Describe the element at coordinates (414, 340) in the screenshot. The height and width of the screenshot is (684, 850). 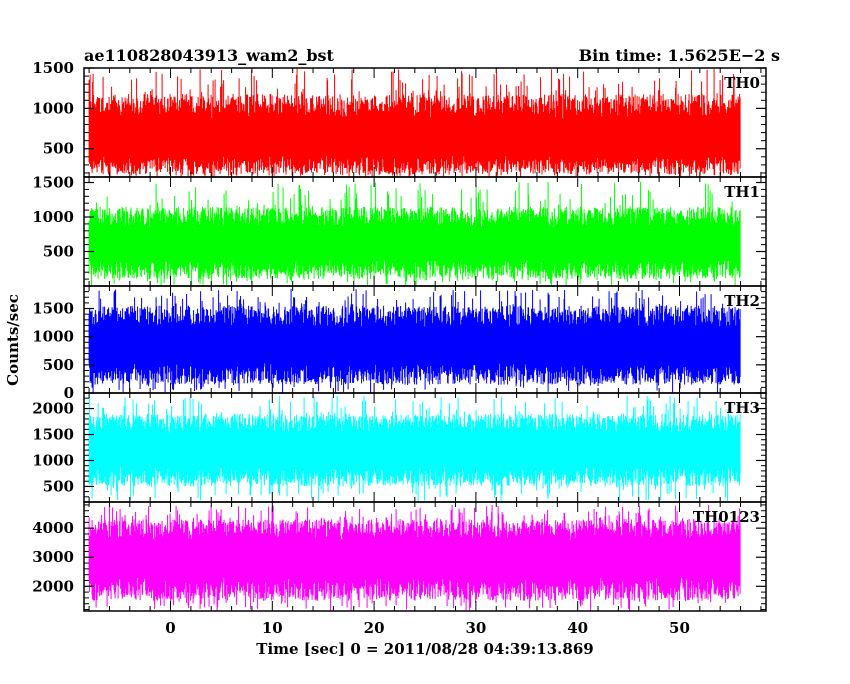
I see `series-line-th2` at that location.